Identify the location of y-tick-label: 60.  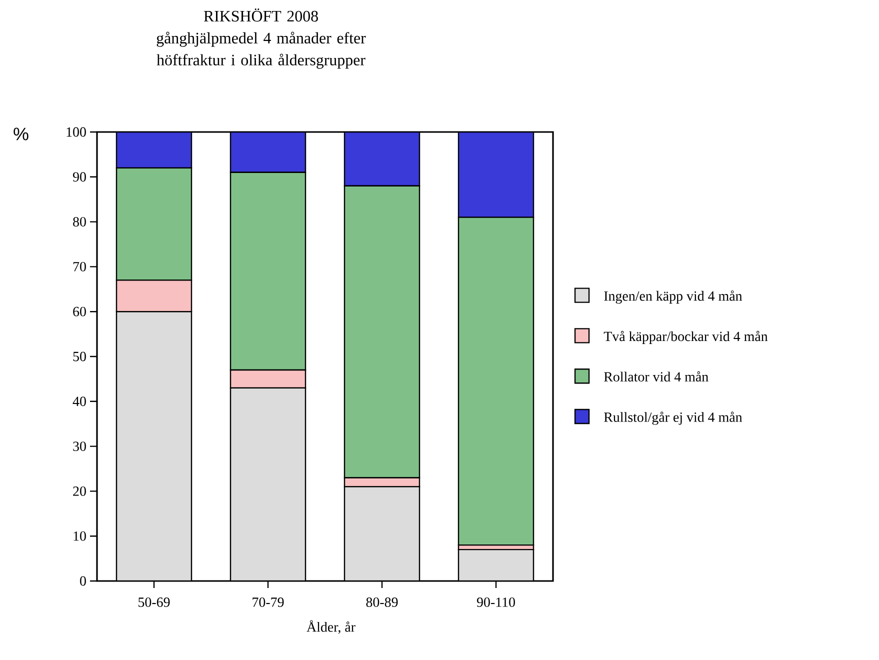
(79, 311).